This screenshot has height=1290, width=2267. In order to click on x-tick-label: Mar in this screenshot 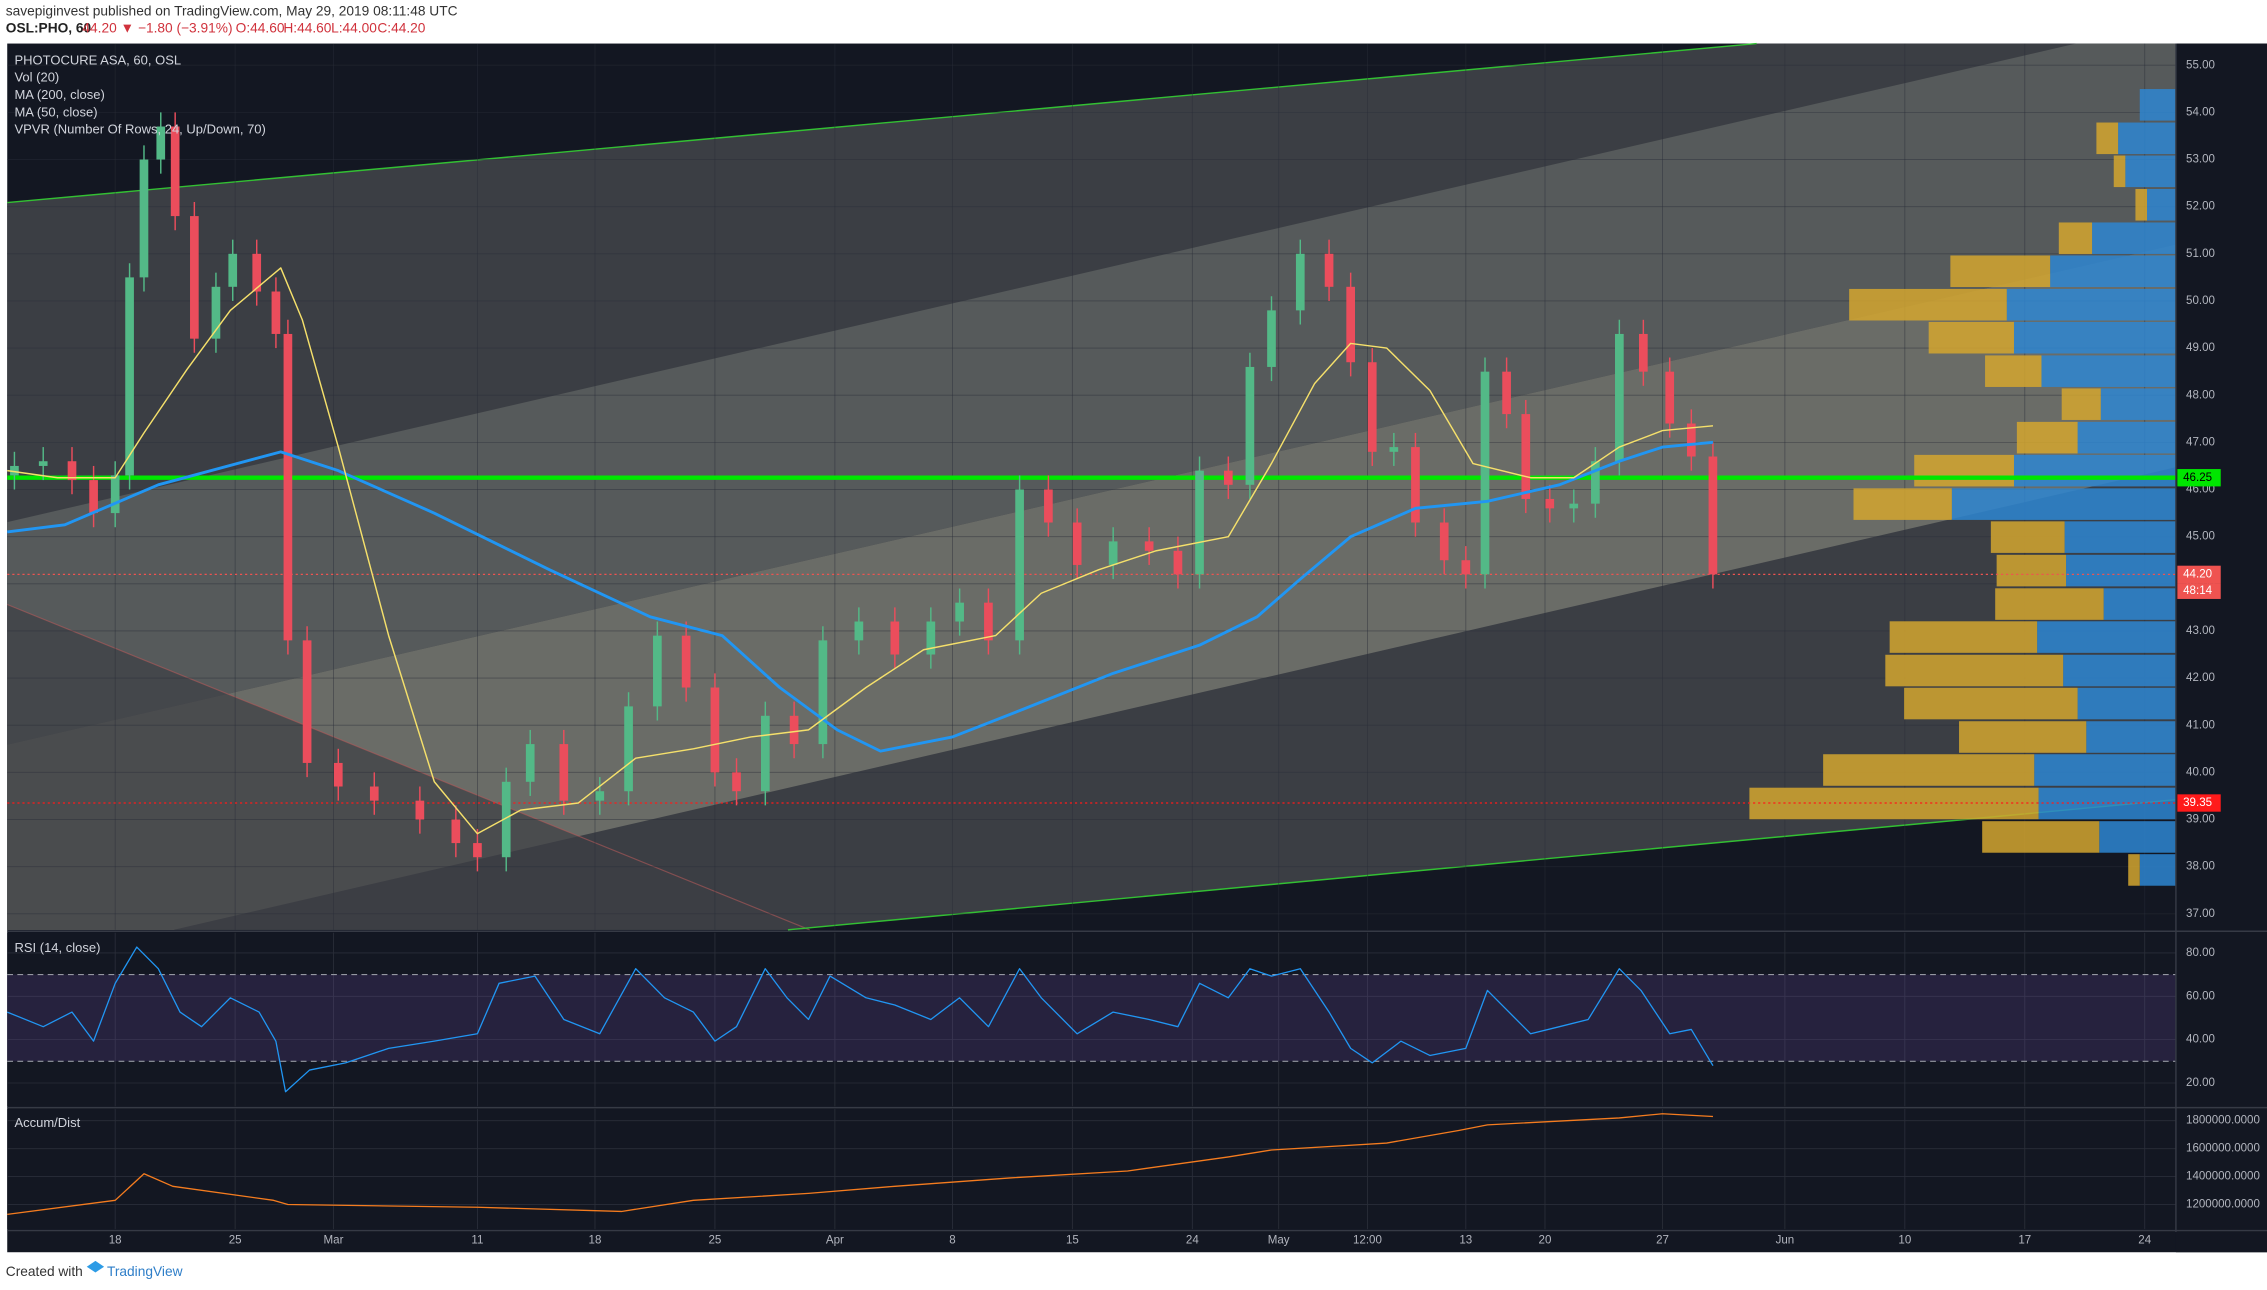, I will do `click(334, 1241)`.